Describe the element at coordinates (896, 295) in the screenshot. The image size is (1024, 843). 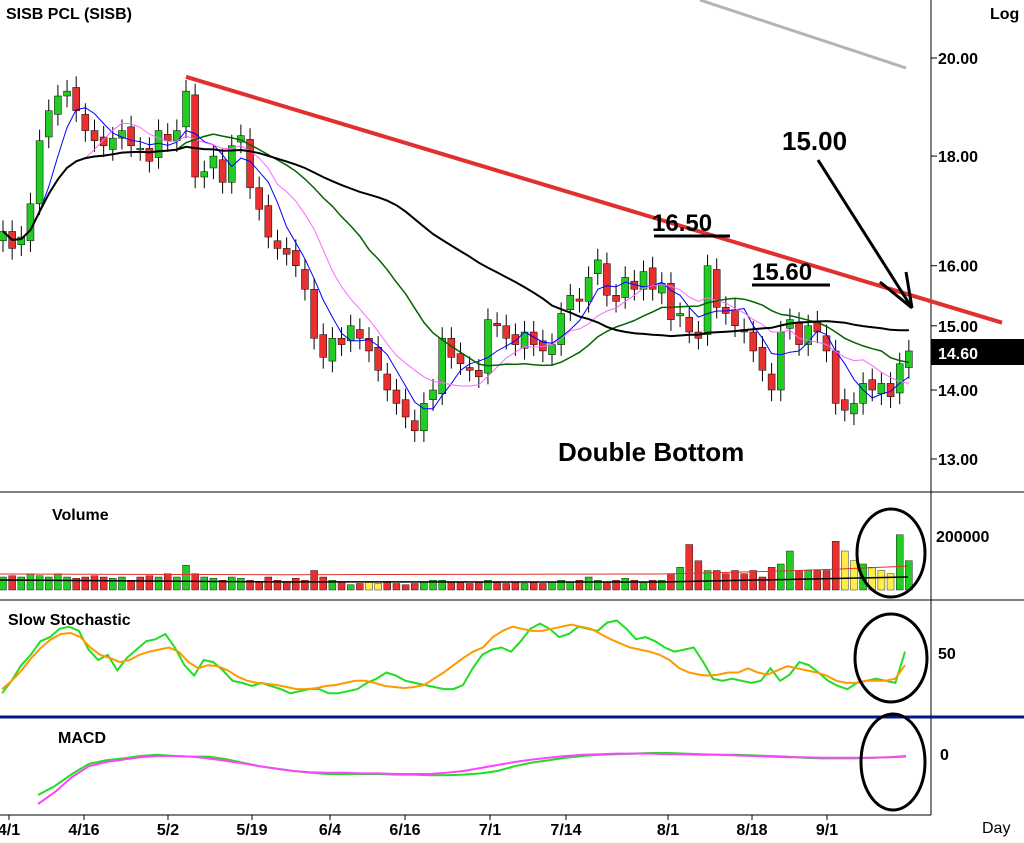
I see `target-arrow-head-left` at that location.